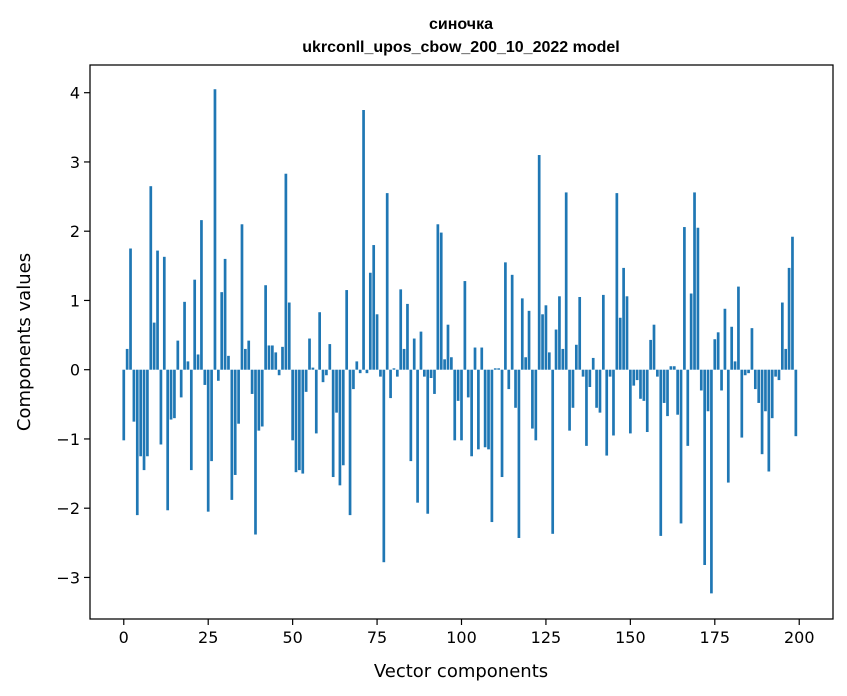 The image size is (847, 696). What do you see at coordinates (73, 335) in the screenshot?
I see `y-axis-ticks: −3 −2 −1 0 1 2 3 4` at bounding box center [73, 335].